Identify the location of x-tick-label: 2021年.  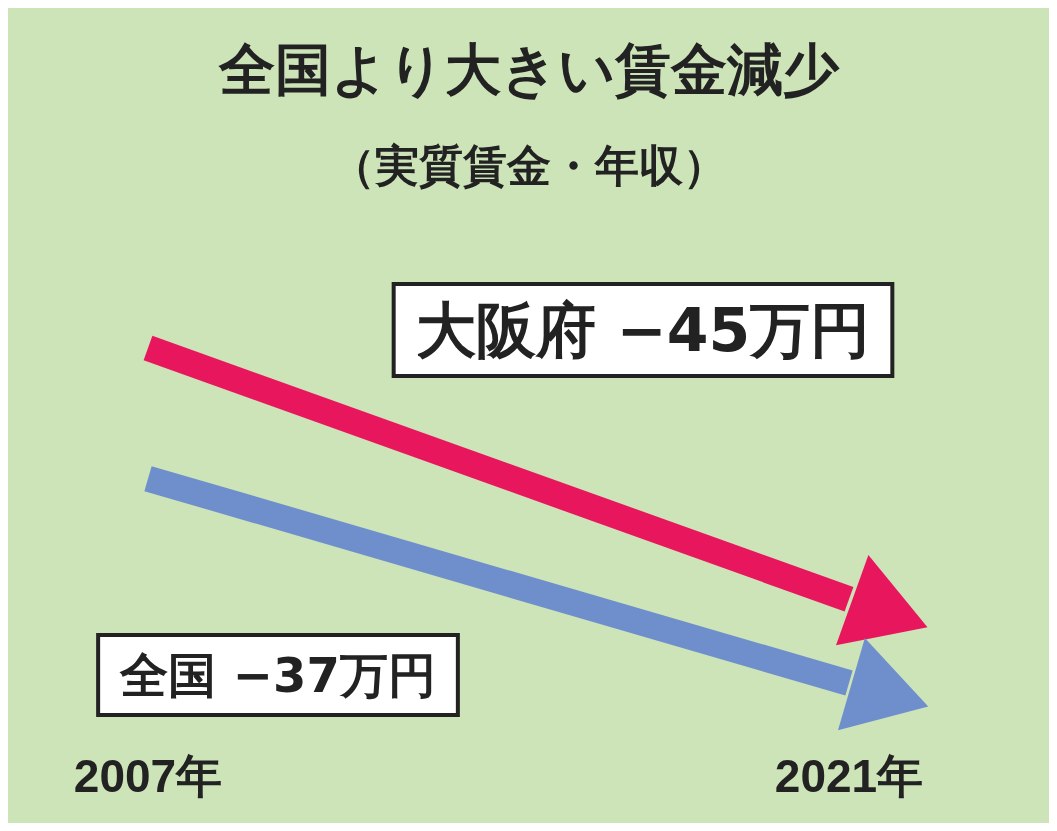
(849, 776).